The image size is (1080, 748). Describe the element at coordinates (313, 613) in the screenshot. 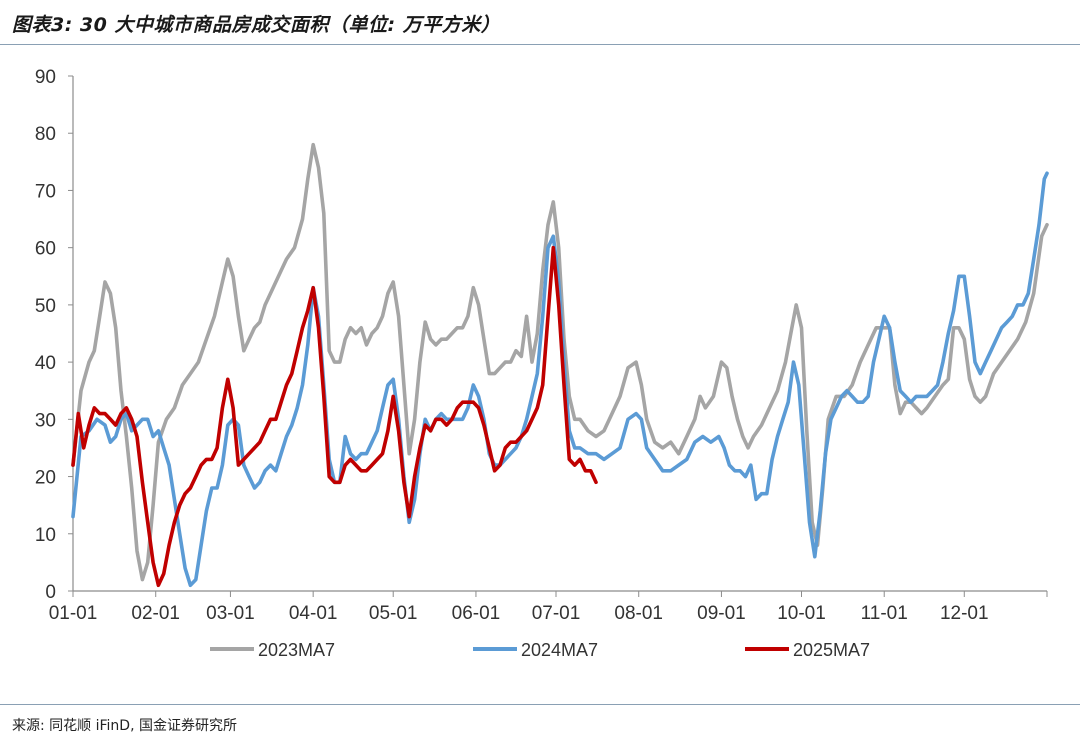

I see `x-tick-label: 04-01` at that location.